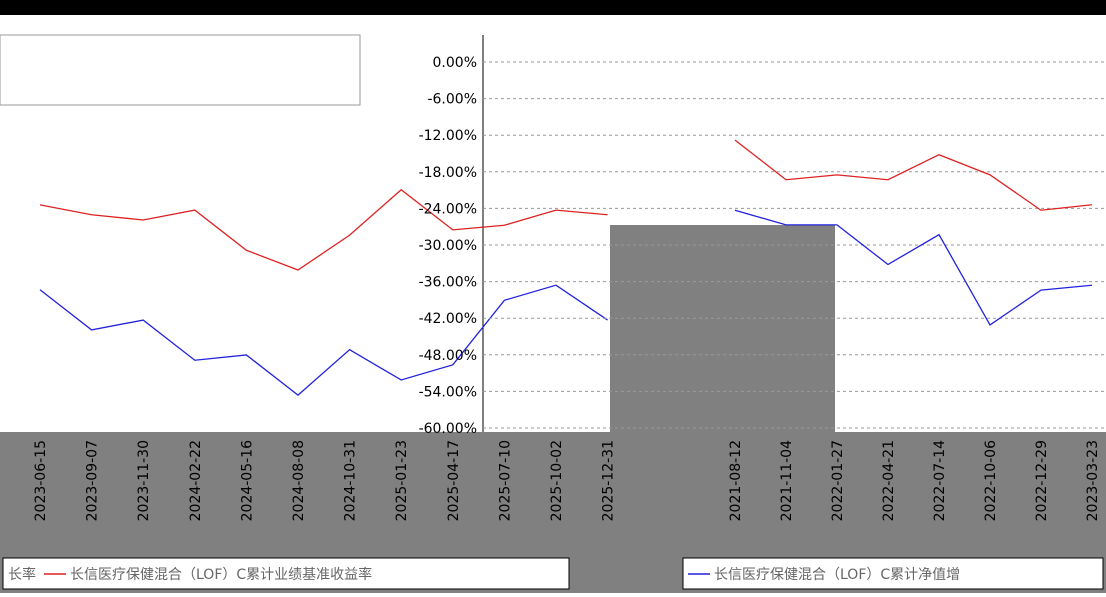  What do you see at coordinates (247, 480) in the screenshot?
I see `x-tick-label: 2024-05-16` at bounding box center [247, 480].